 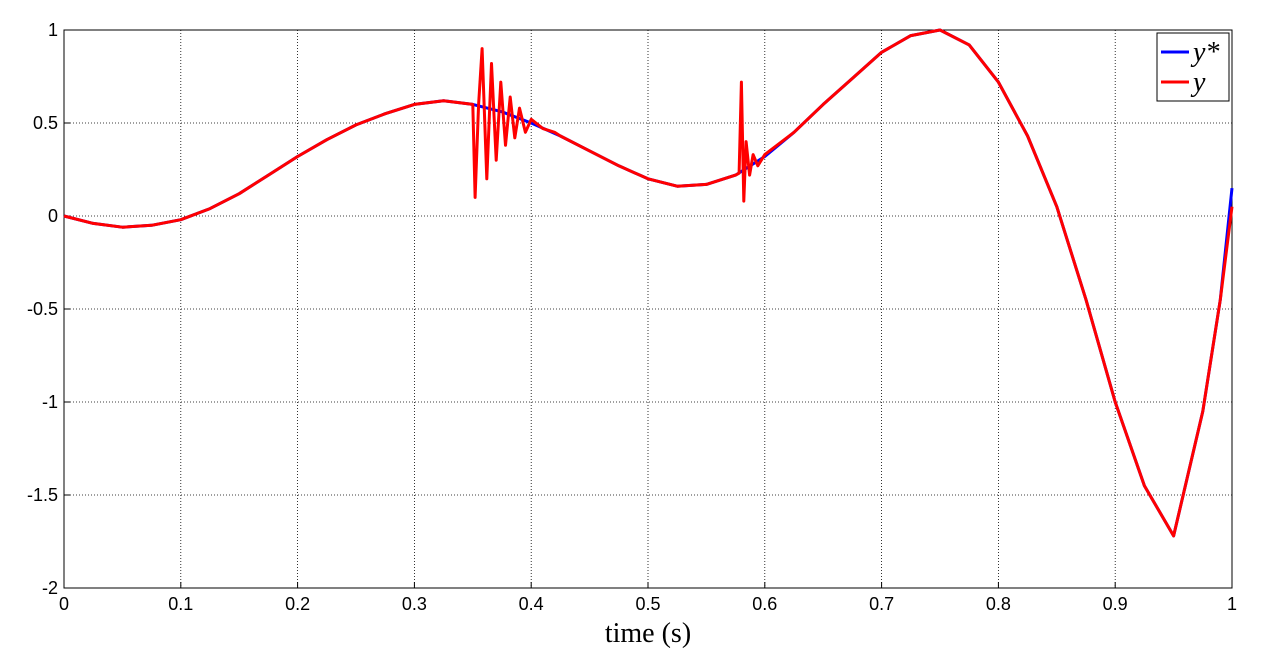 I want to click on y-tick-label: -0.5, so click(x=42, y=309).